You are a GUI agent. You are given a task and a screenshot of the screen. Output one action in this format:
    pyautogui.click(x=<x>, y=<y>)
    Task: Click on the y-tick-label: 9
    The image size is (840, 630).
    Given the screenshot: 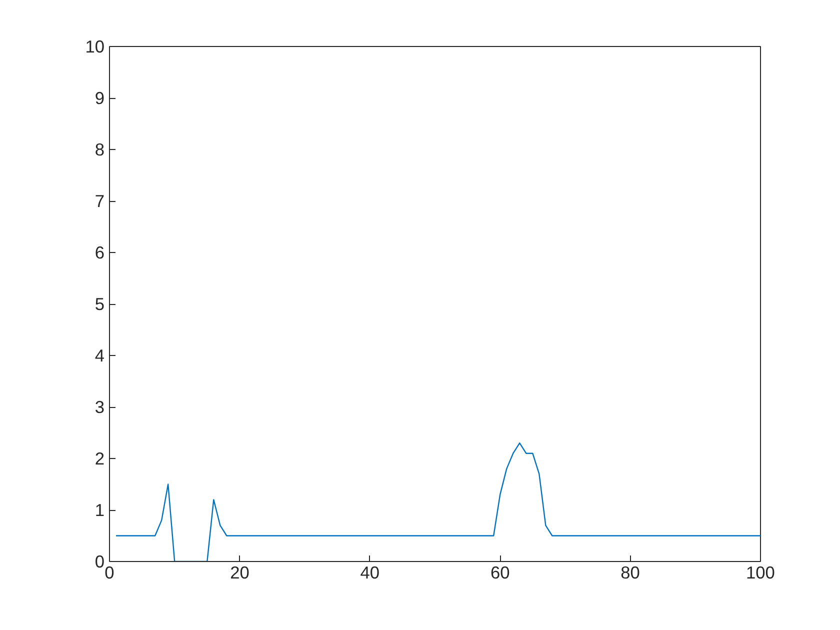 What is the action you would take?
    pyautogui.click(x=99, y=98)
    